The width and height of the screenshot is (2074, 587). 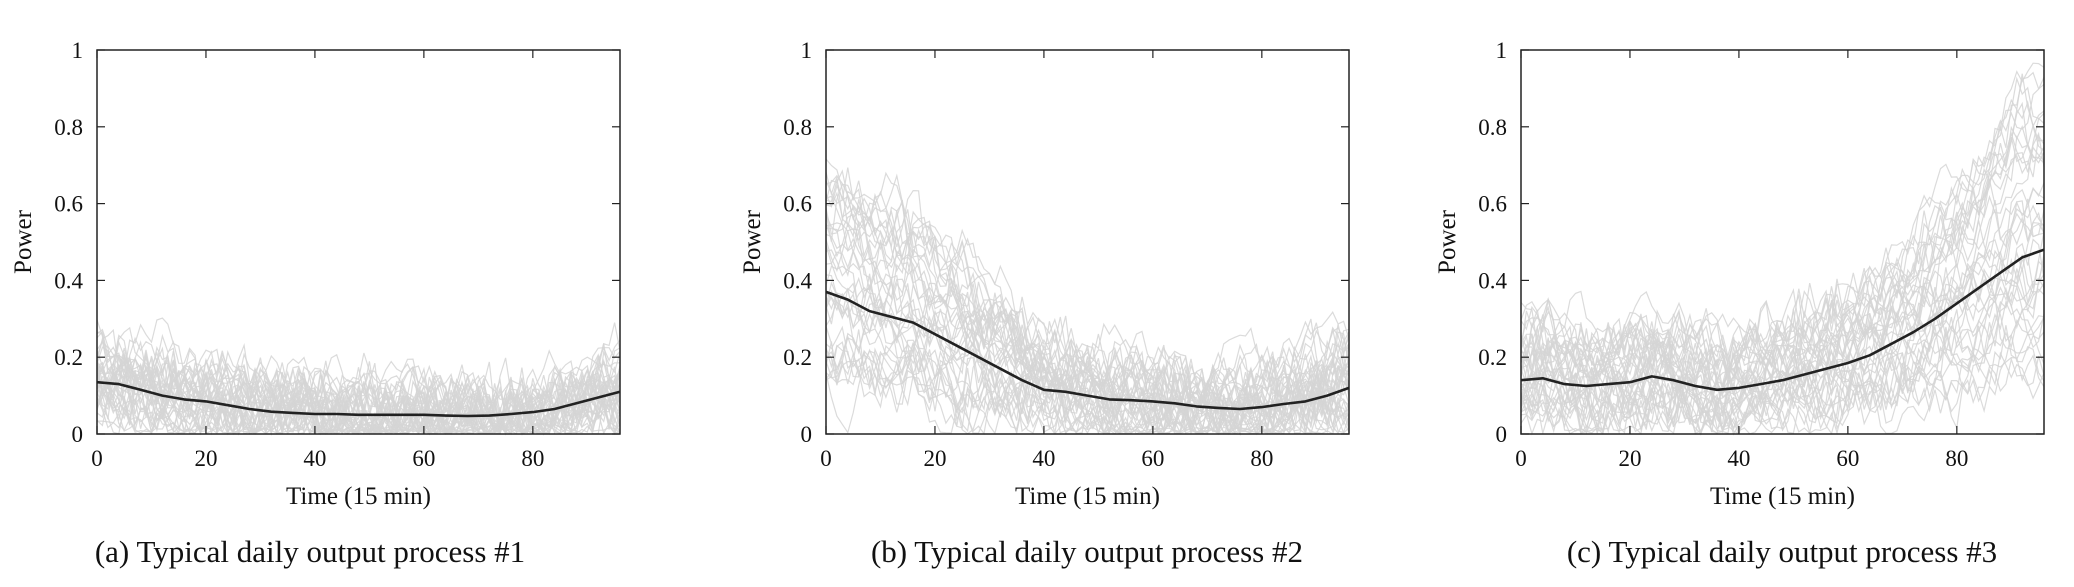 What do you see at coordinates (310, 551) in the screenshot?
I see `chart-caption: (a) Typical daily output process #1` at bounding box center [310, 551].